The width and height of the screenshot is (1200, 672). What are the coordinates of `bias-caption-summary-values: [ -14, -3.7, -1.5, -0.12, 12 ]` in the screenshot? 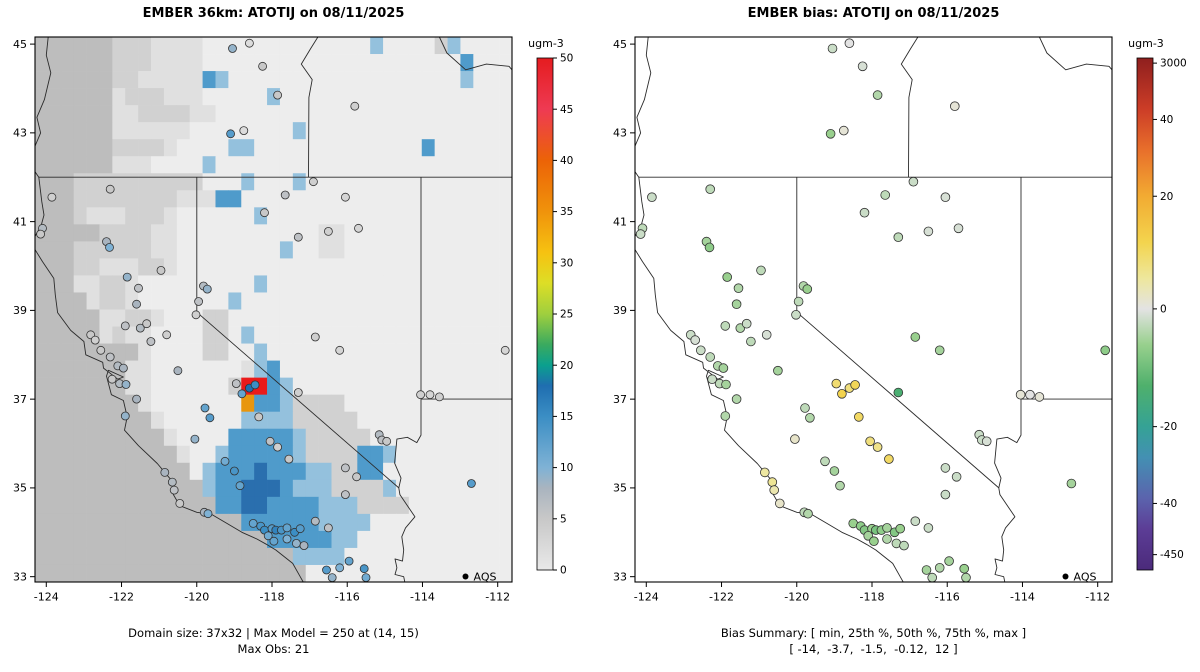 It's located at (873, 649).